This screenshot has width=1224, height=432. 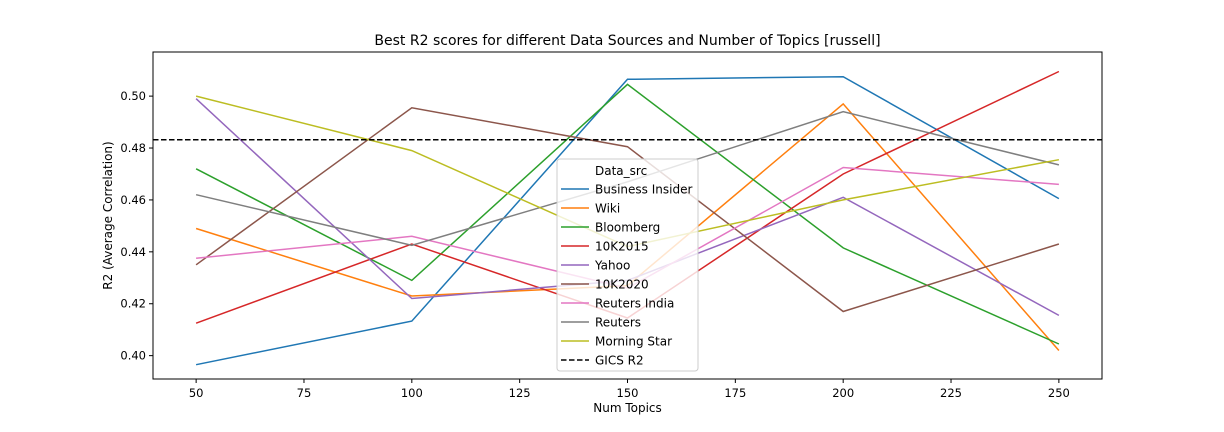 What do you see at coordinates (412, 393) in the screenshot?
I see `x-tick-label: 100` at bounding box center [412, 393].